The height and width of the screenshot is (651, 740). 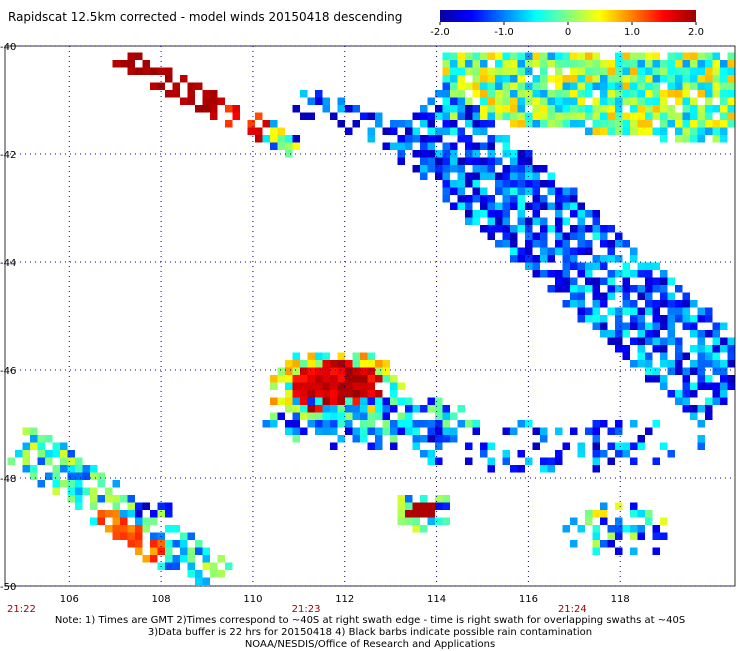 What do you see at coordinates (436, 599) in the screenshot?
I see `x-tick-label: 114` at bounding box center [436, 599].